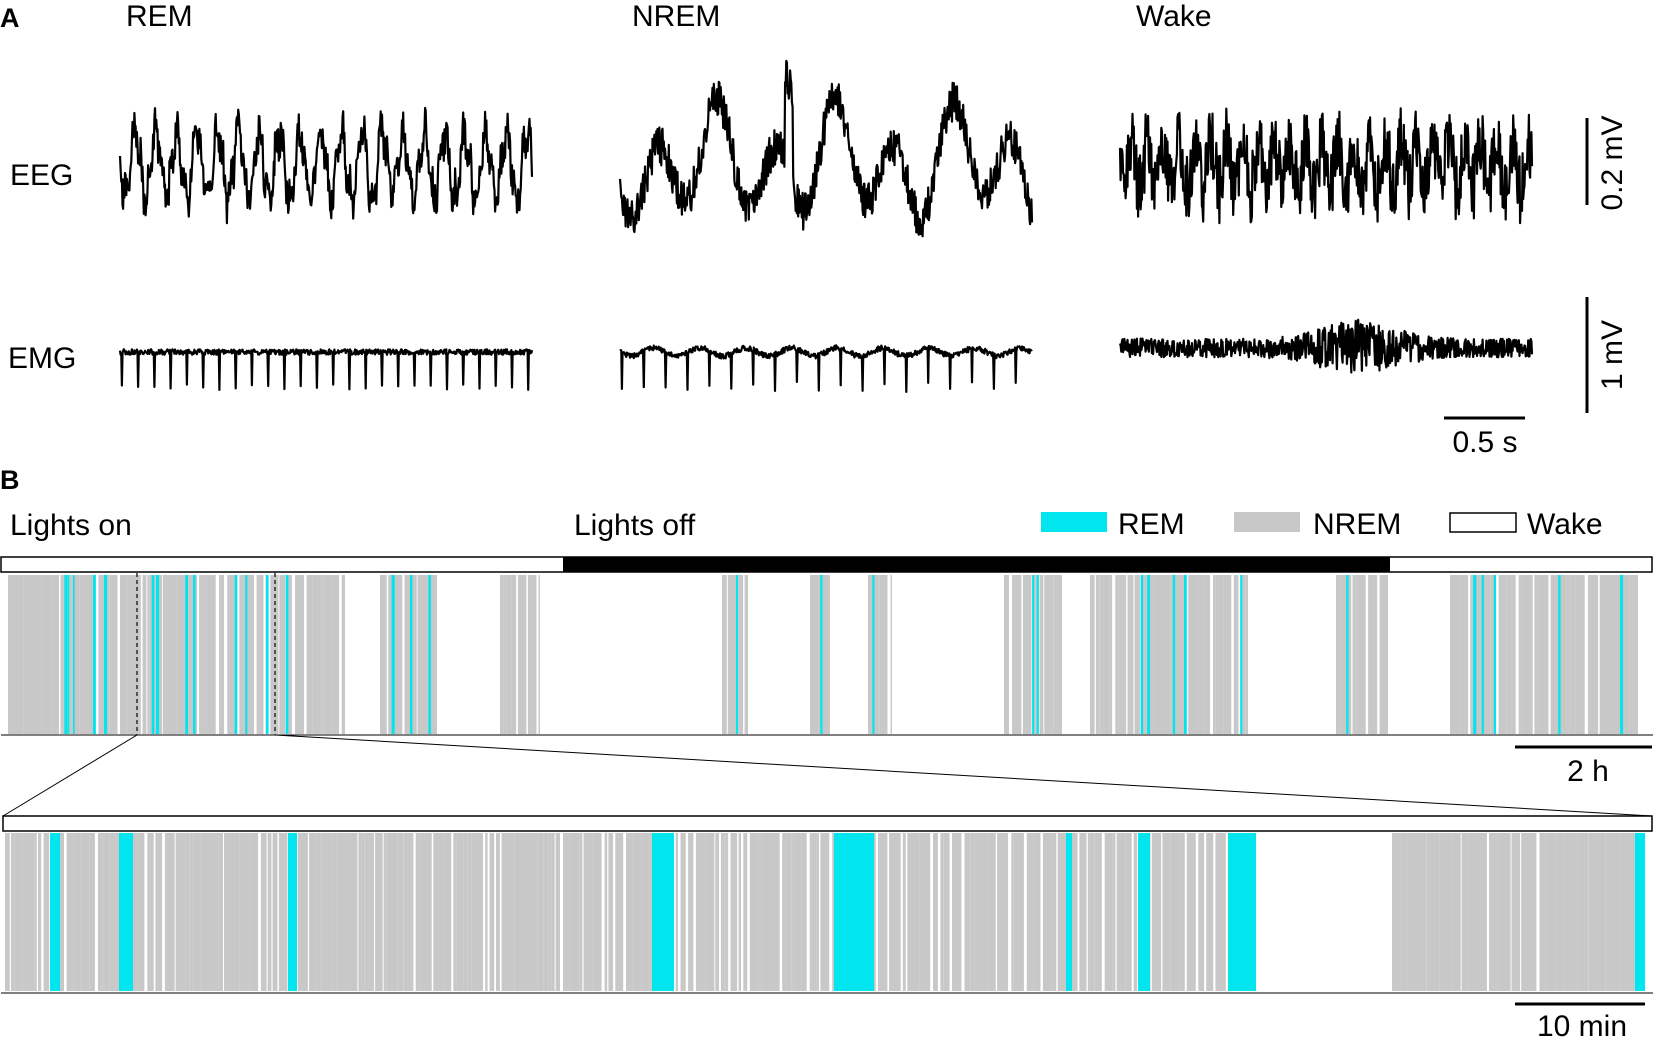 Image resolution: width=1655 pixels, height=1040 pixels. Describe the element at coordinates (1588, 771) in the screenshot. I see `scale-2h-label: 2 h` at that location.